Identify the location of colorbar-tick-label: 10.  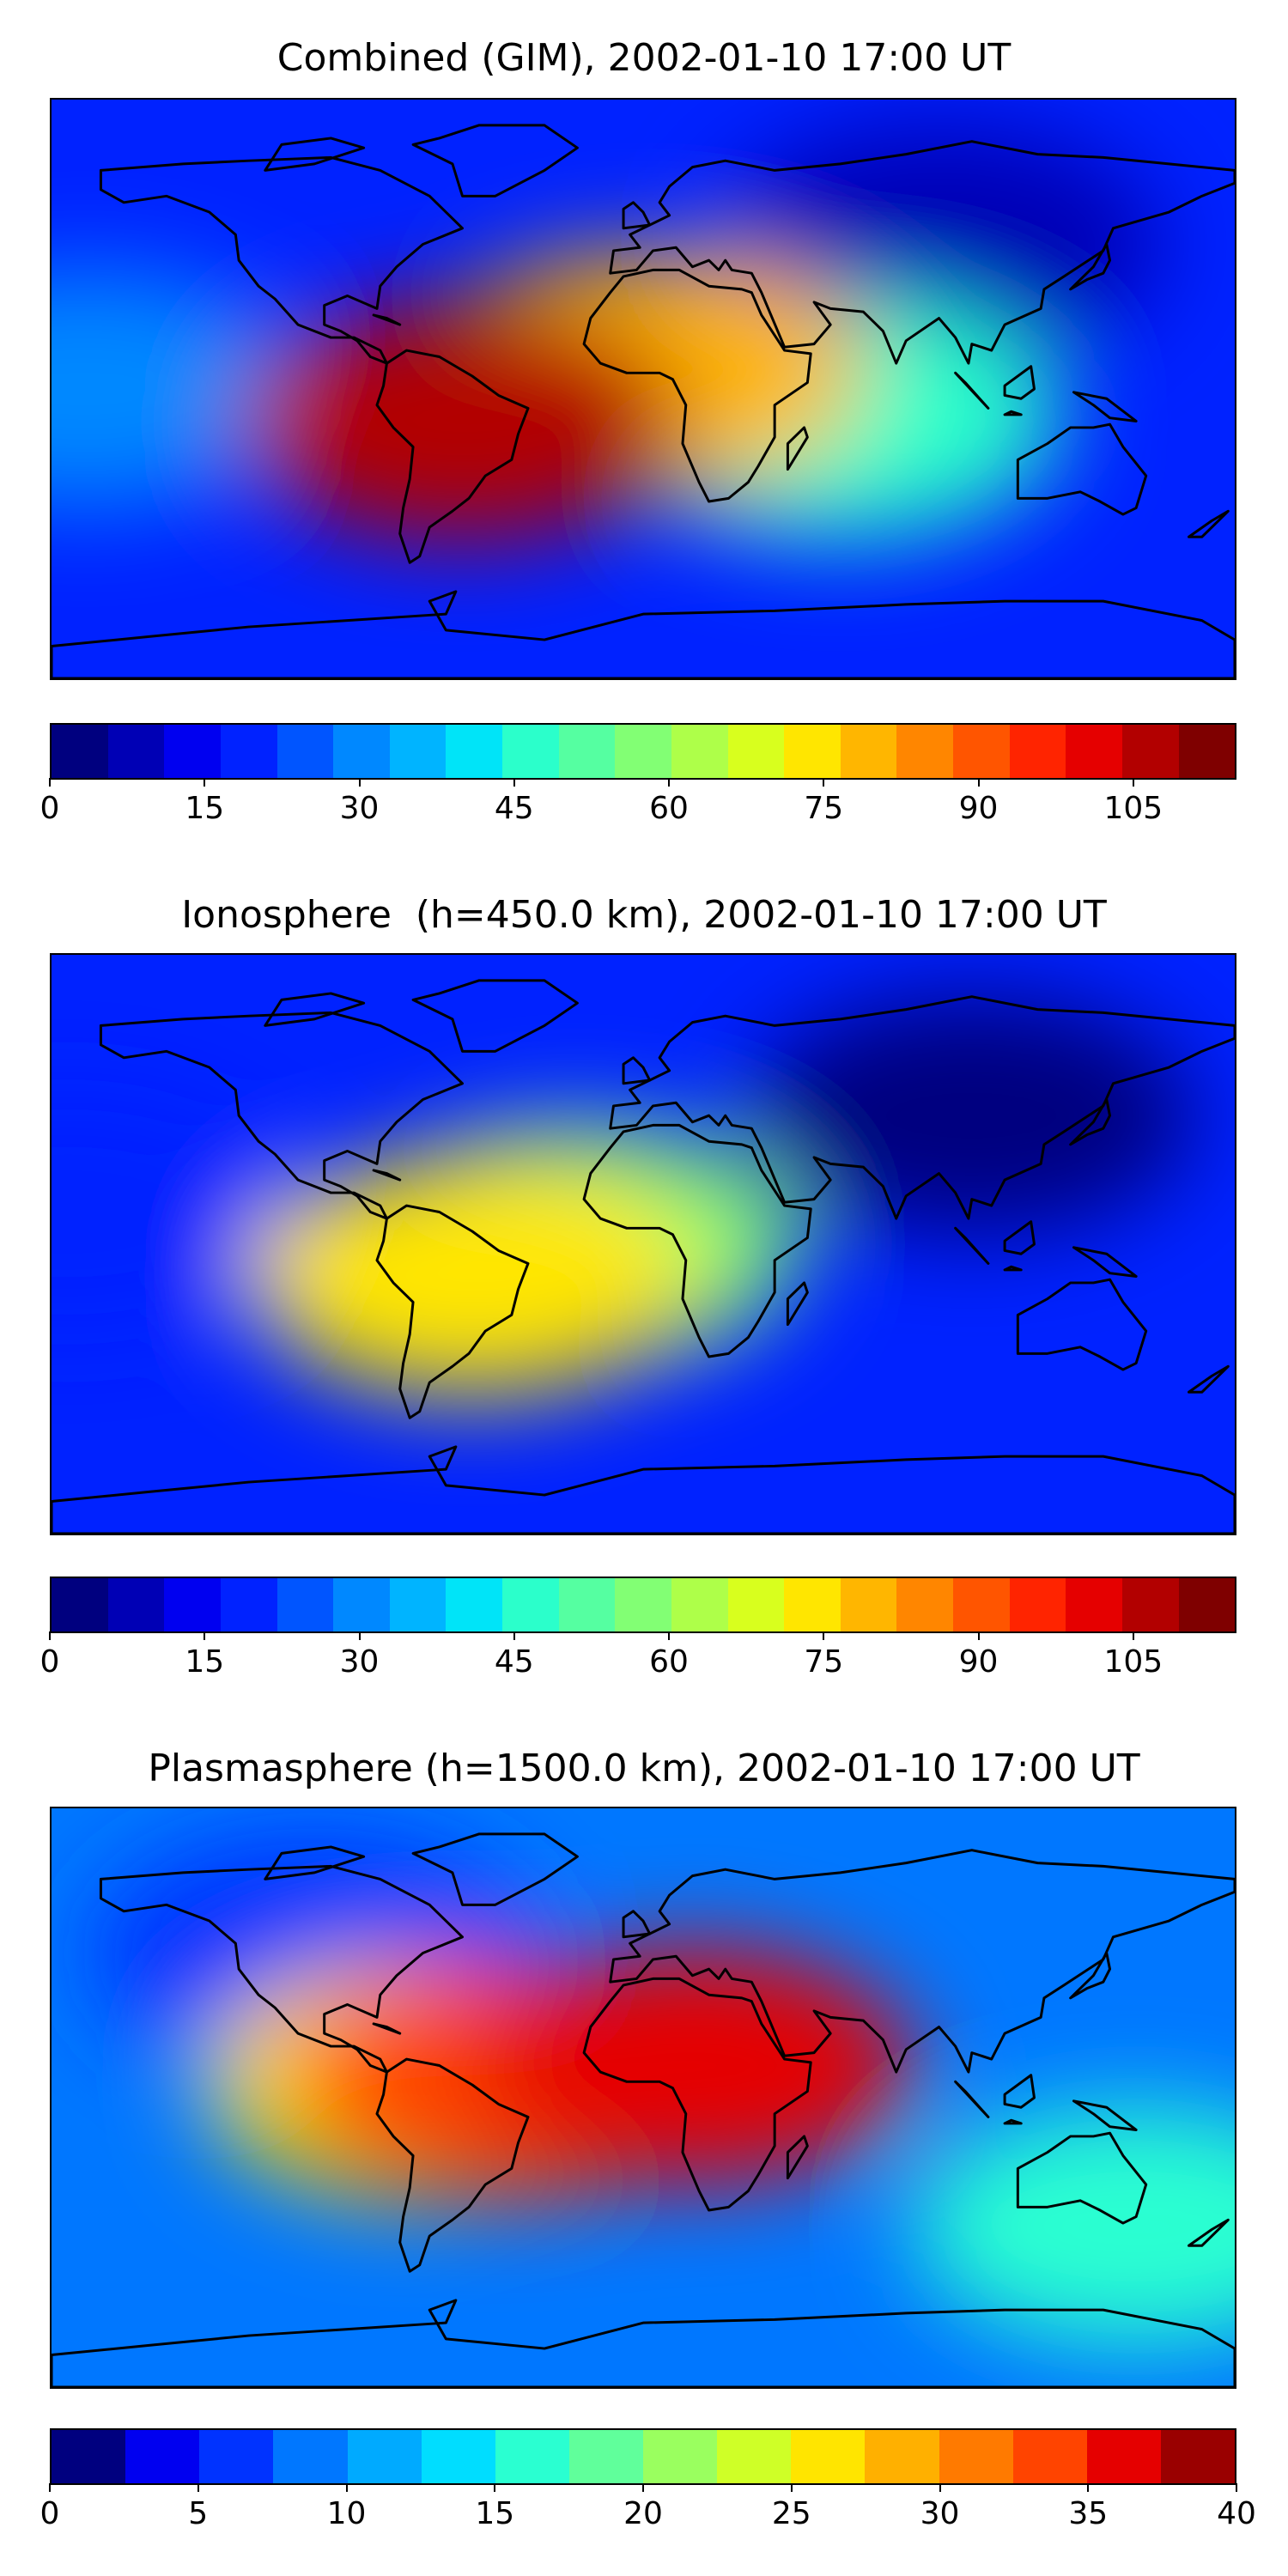
(346, 2514).